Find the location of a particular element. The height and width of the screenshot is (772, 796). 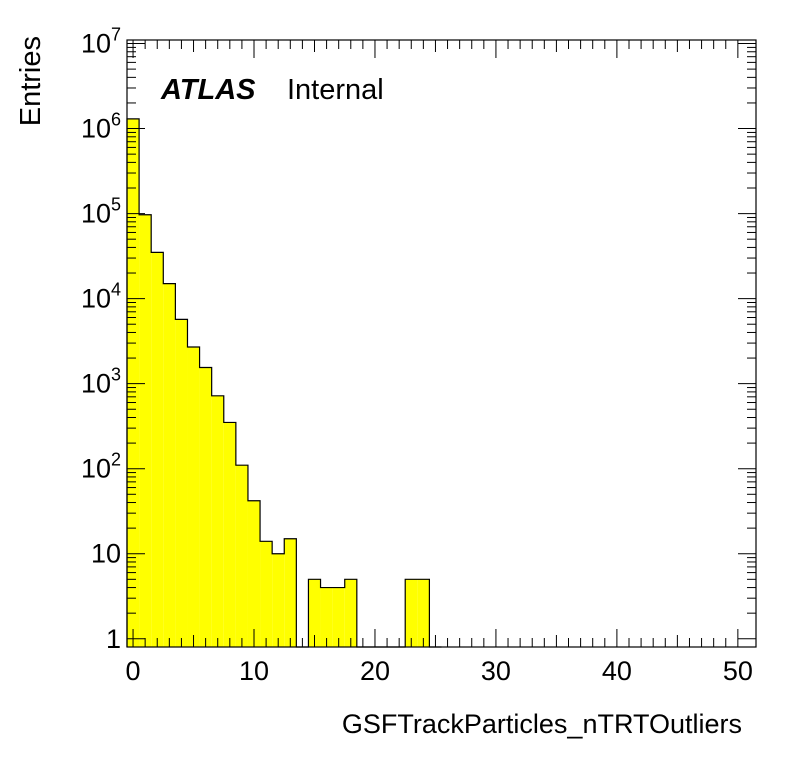

y-axis-title: Entries is located at coordinates (31, 81).